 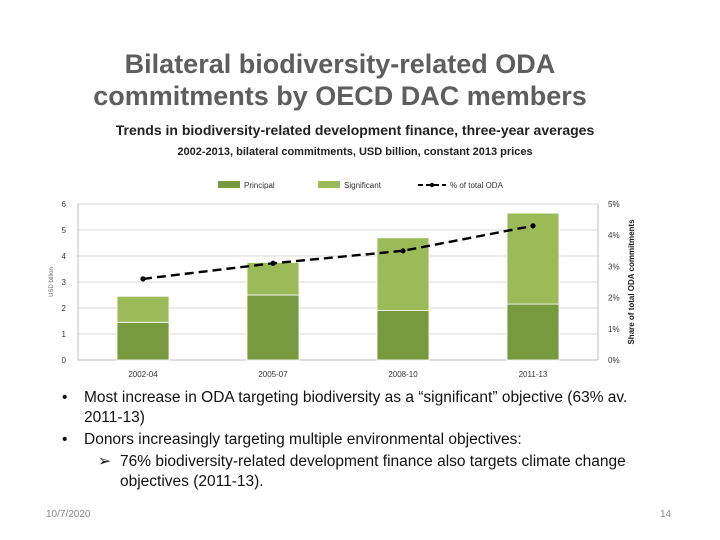 What do you see at coordinates (614, 329) in the screenshot?
I see `y2-tick-label: 1%` at bounding box center [614, 329].